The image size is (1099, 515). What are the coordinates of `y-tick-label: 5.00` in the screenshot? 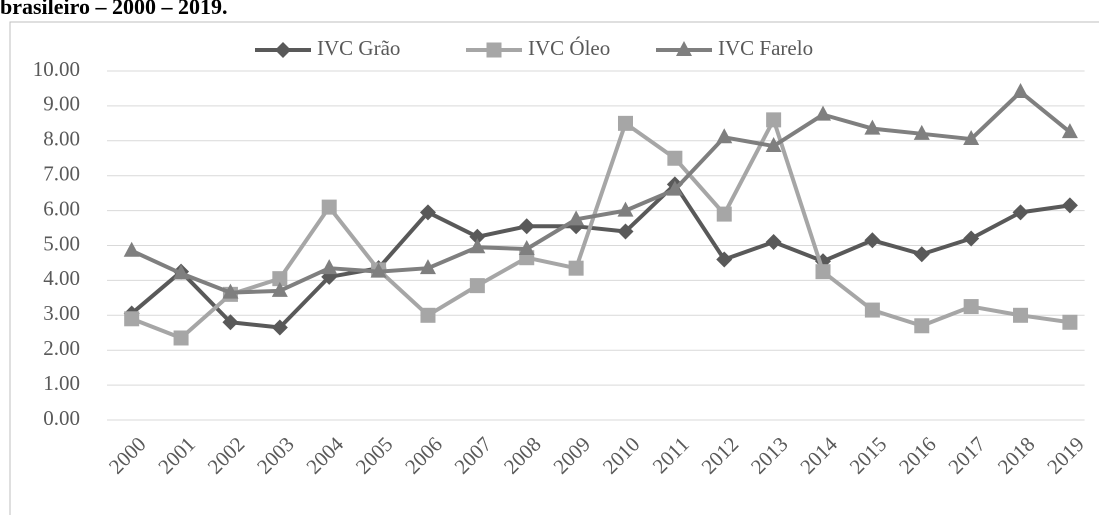 It's located at (61, 243).